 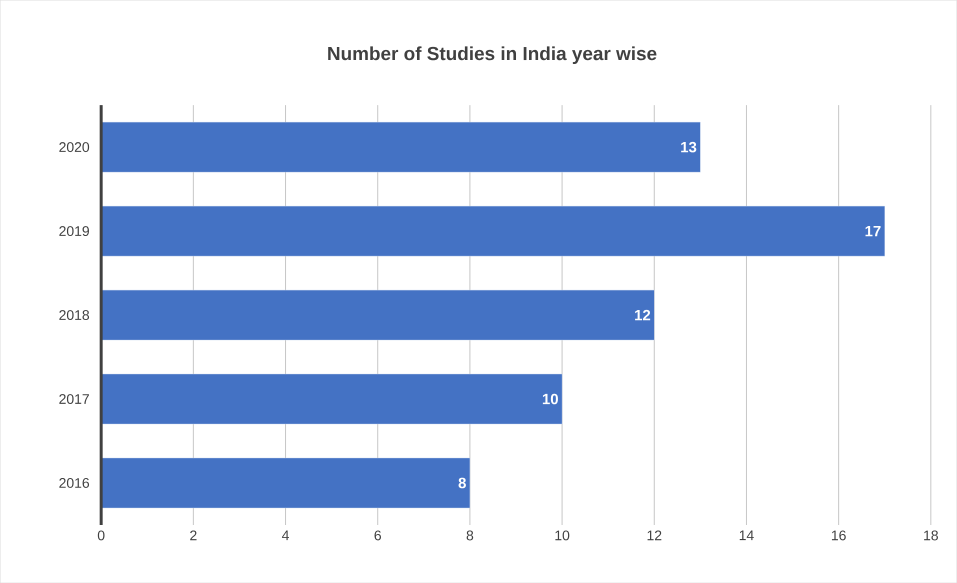 I want to click on x-tick-label: 8, so click(x=470, y=535).